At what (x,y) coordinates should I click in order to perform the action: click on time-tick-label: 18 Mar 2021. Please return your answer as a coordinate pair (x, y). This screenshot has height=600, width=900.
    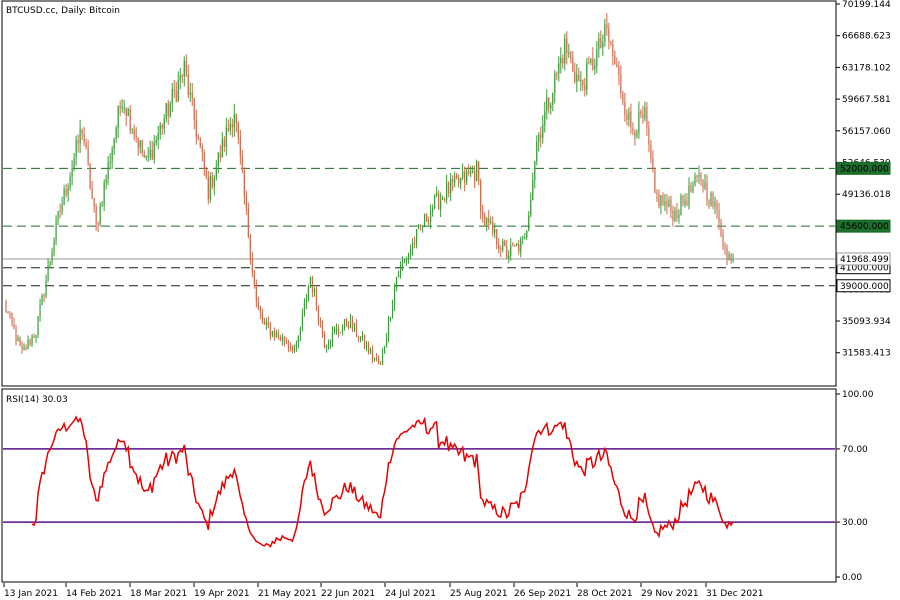
    Looking at the image, I should click on (158, 594).